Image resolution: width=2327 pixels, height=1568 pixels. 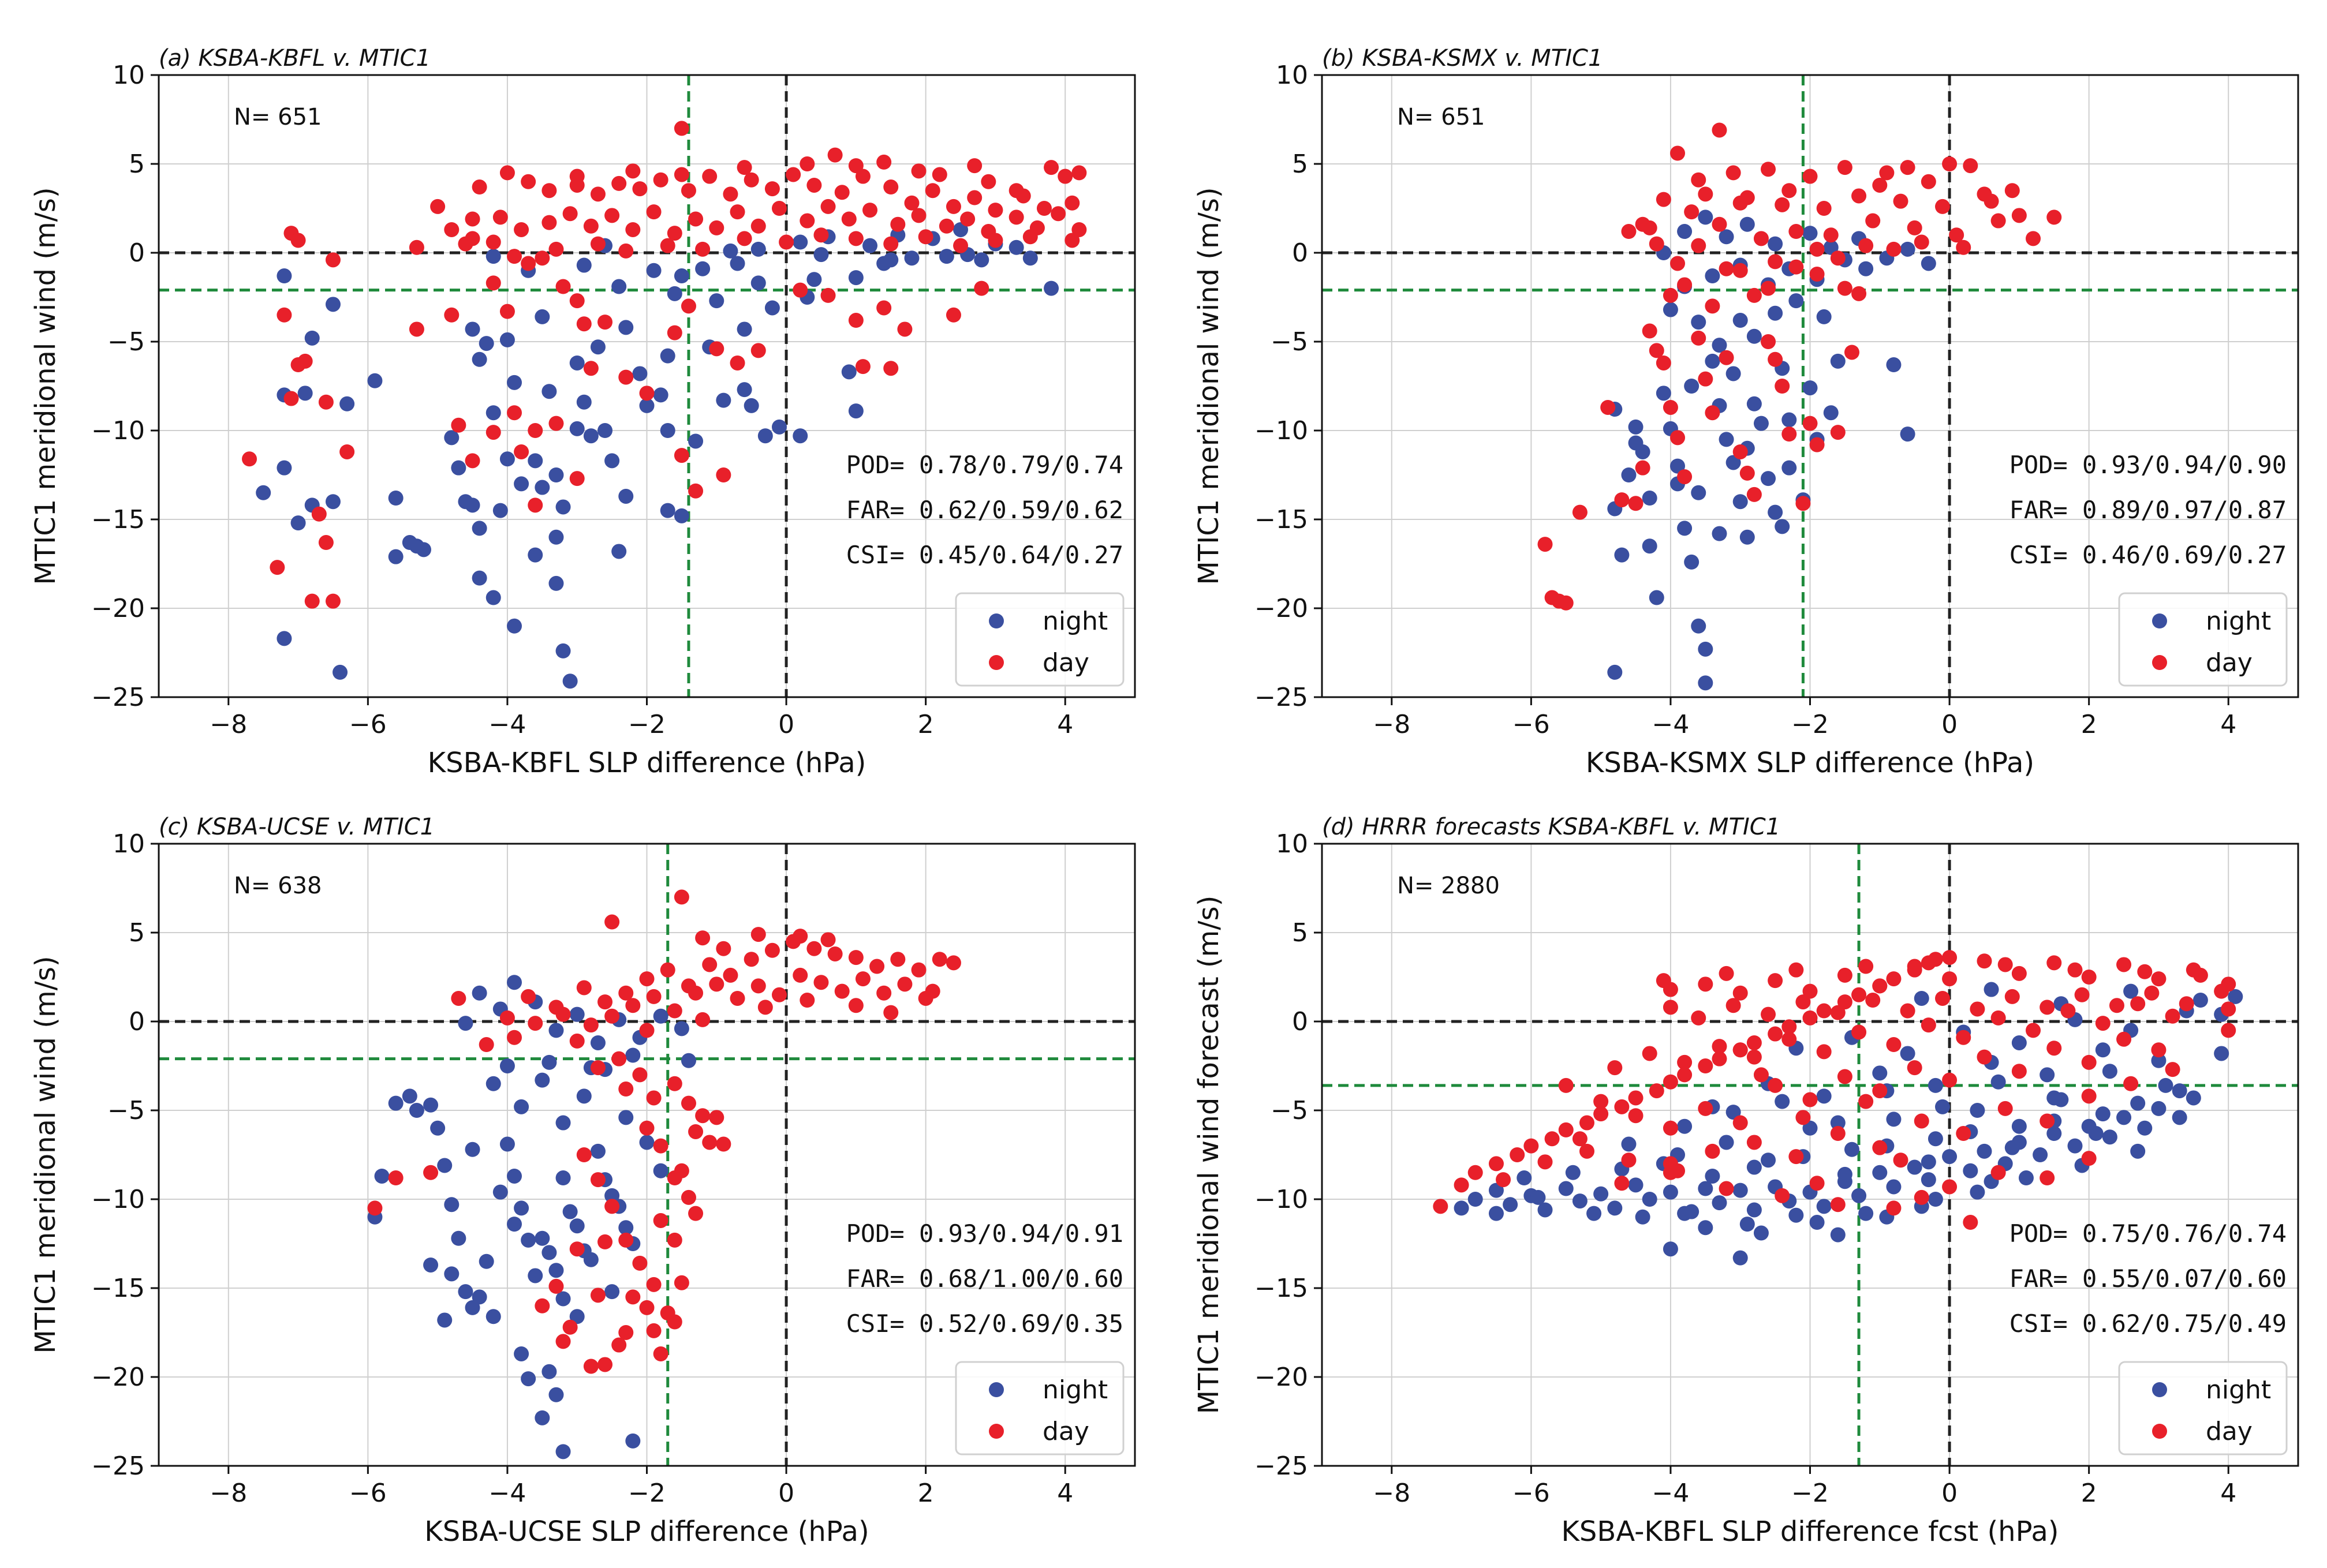 I want to click on y-tick-label: −25, so click(x=118, y=1466).